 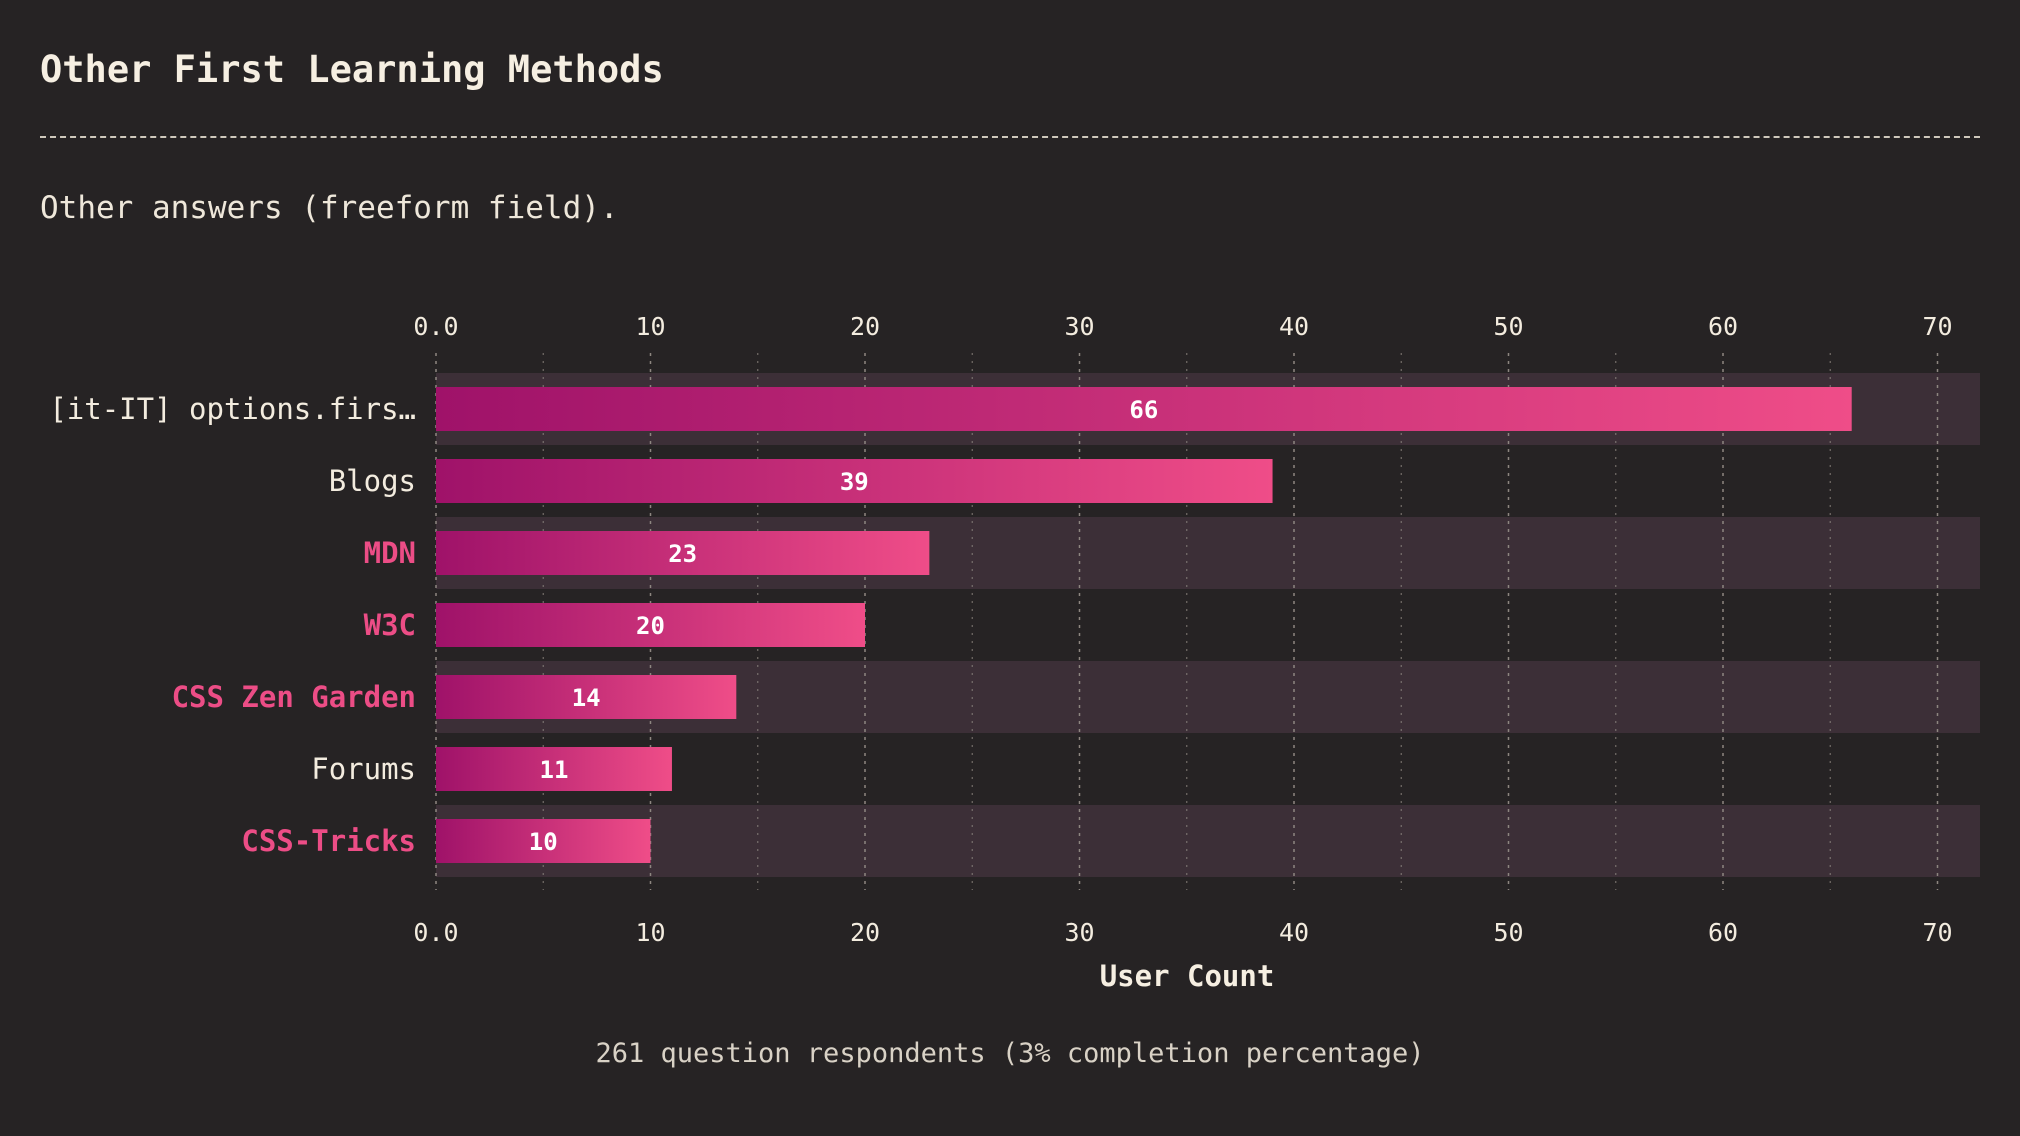 I want to click on x-axis-title: User Count, so click(x=1187, y=976).